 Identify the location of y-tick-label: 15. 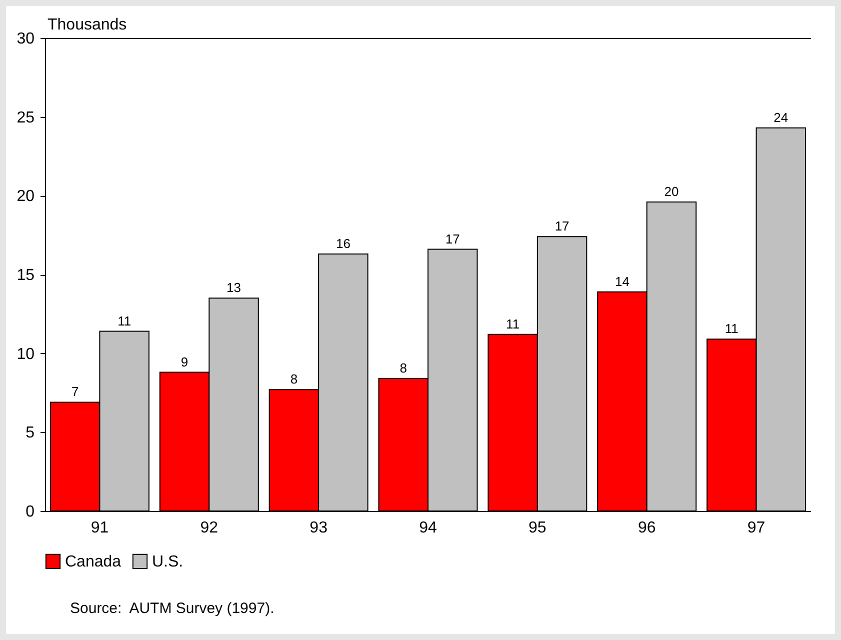
(25, 275).